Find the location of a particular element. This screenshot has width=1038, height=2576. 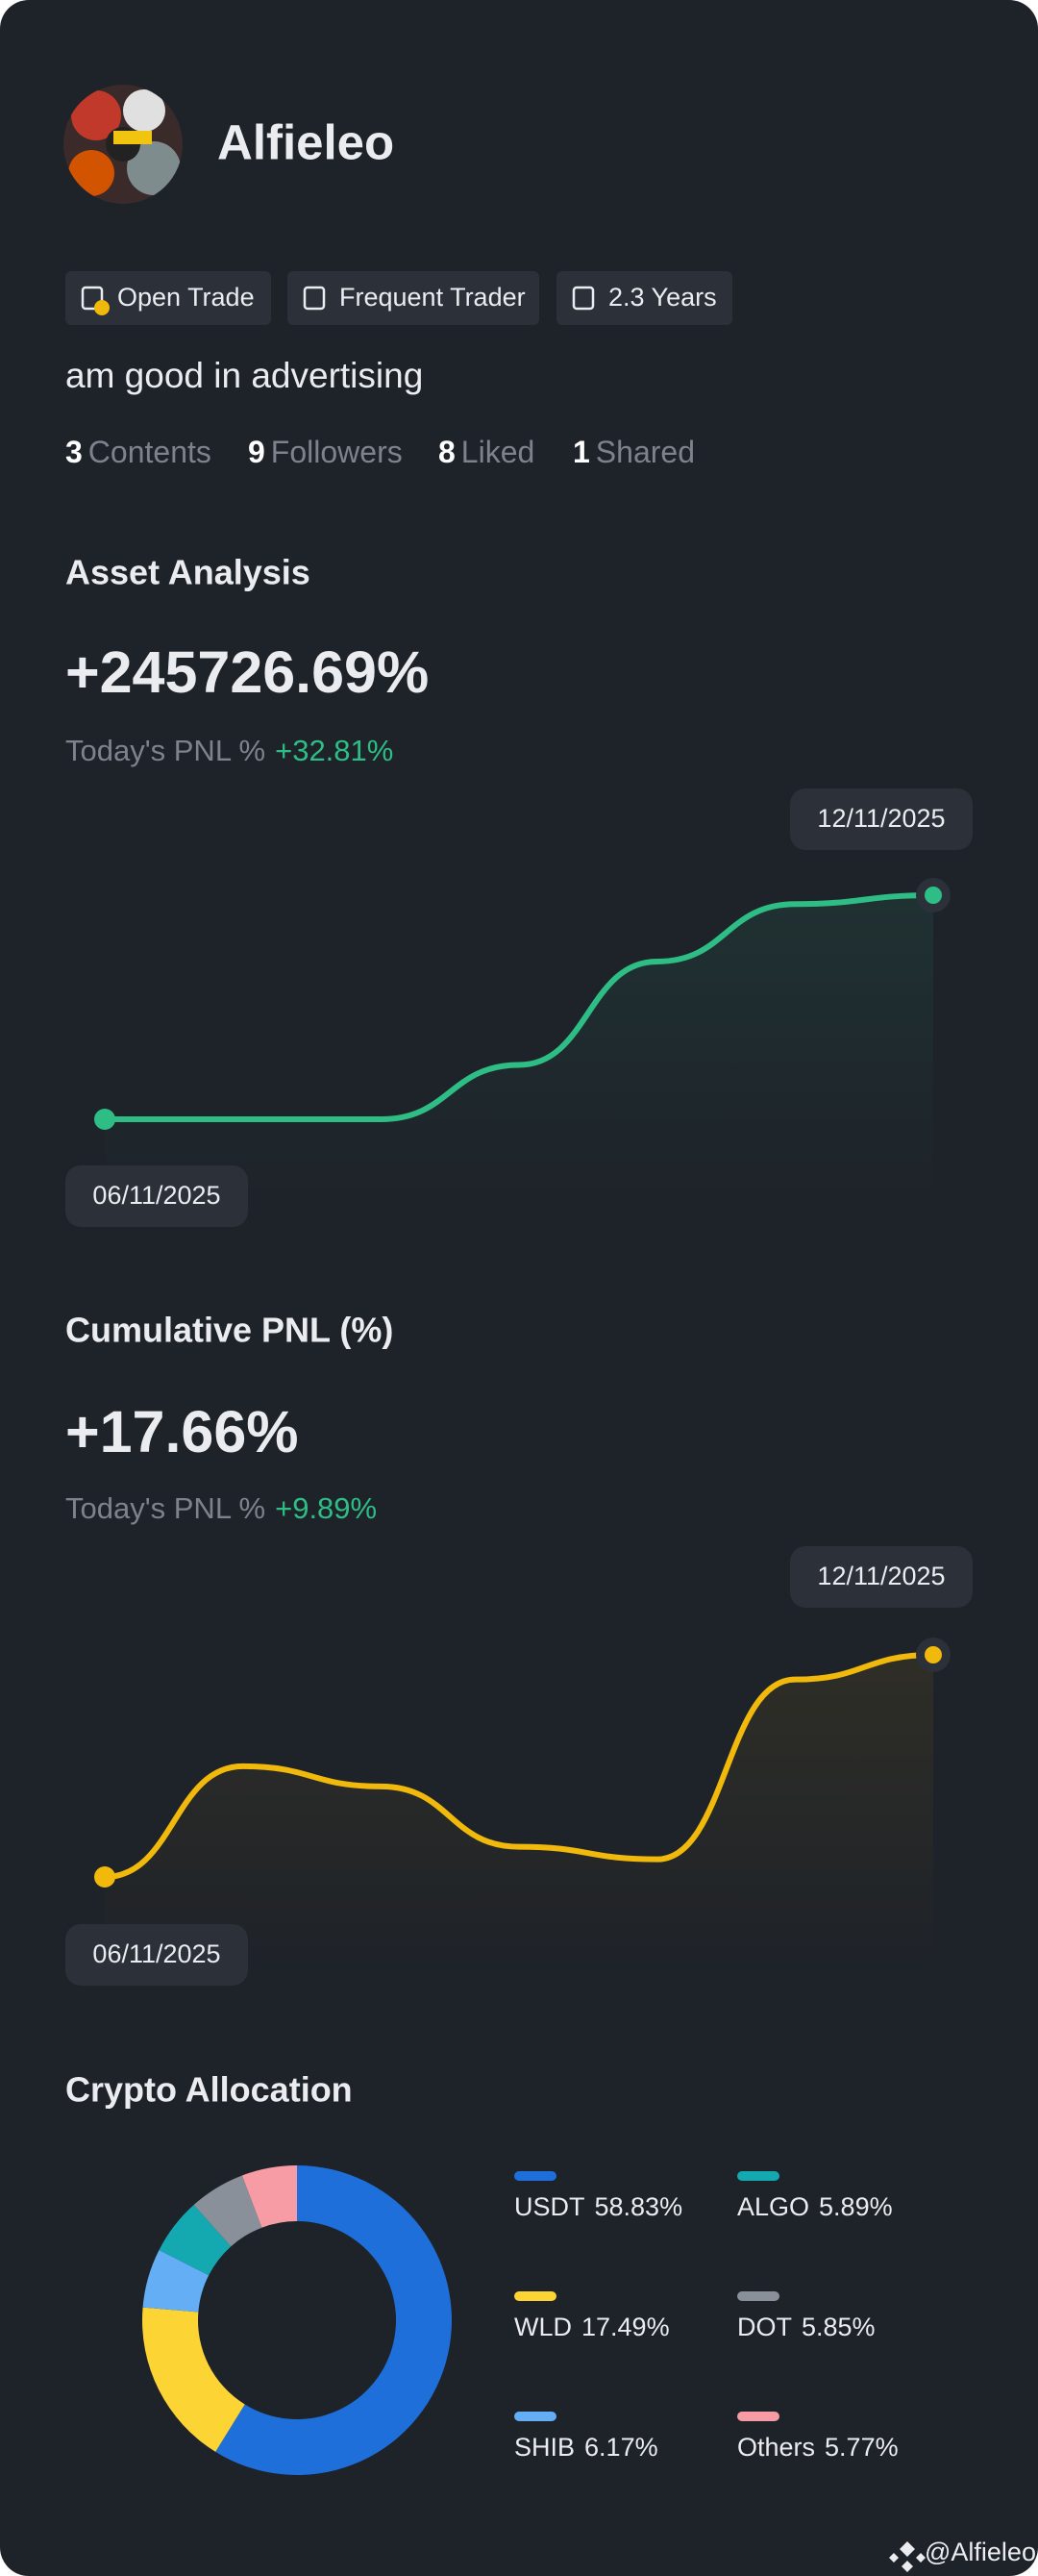

legend-entry: USDT 58.83% is located at coordinates (598, 2206).